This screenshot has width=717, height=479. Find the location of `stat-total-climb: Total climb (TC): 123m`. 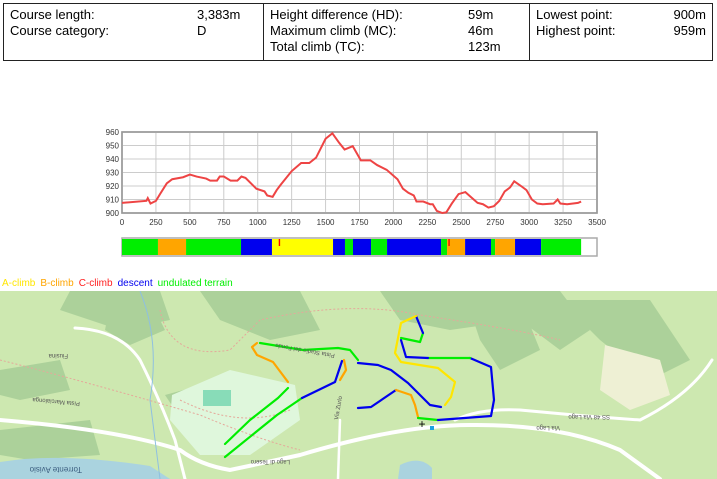

stat-total-climb: Total climb (TC): 123m is located at coordinates (396, 47).